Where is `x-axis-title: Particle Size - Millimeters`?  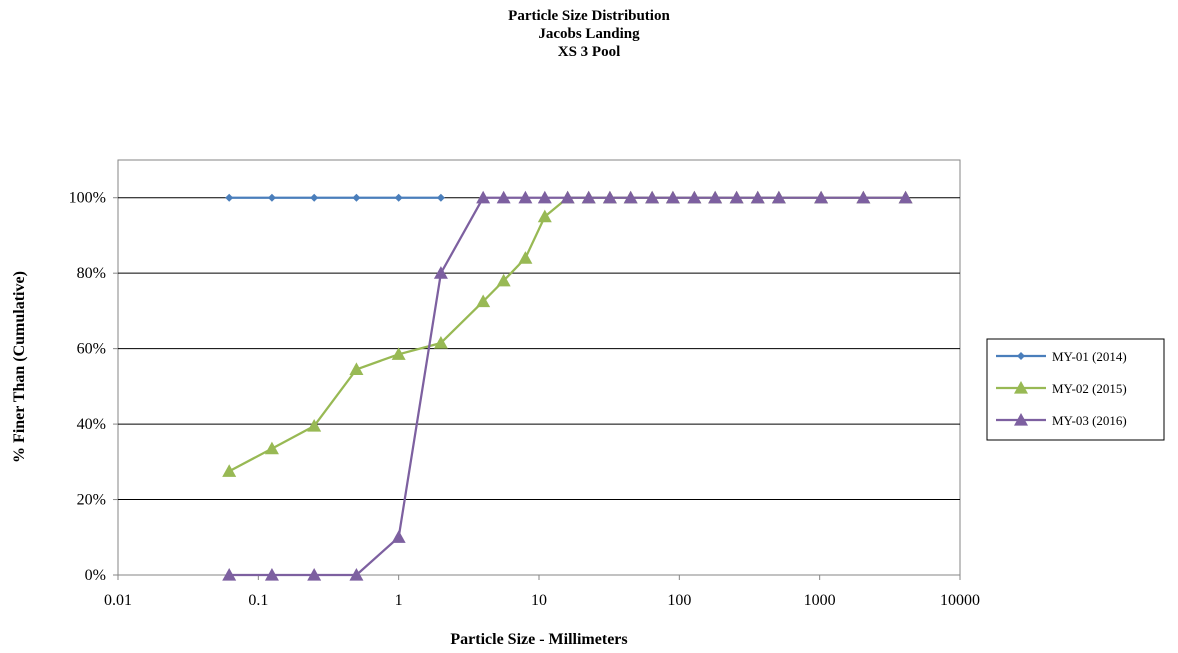
x-axis-title: Particle Size - Millimeters is located at coordinates (538, 639).